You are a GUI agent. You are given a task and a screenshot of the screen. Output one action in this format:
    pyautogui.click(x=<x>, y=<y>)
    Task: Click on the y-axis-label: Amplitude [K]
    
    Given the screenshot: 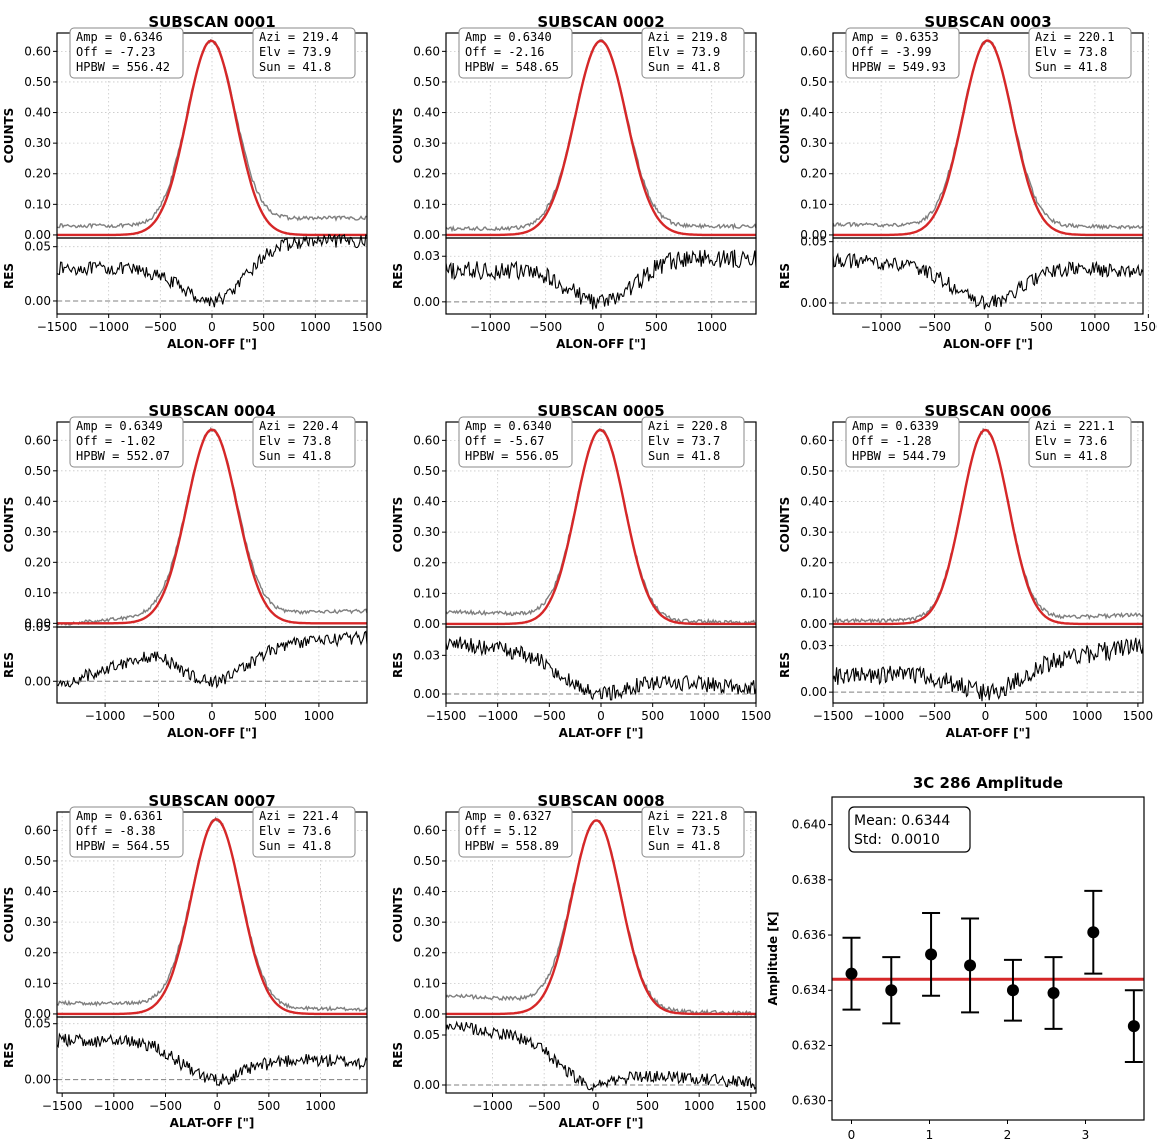 What is the action you would take?
    pyautogui.click(x=773, y=958)
    